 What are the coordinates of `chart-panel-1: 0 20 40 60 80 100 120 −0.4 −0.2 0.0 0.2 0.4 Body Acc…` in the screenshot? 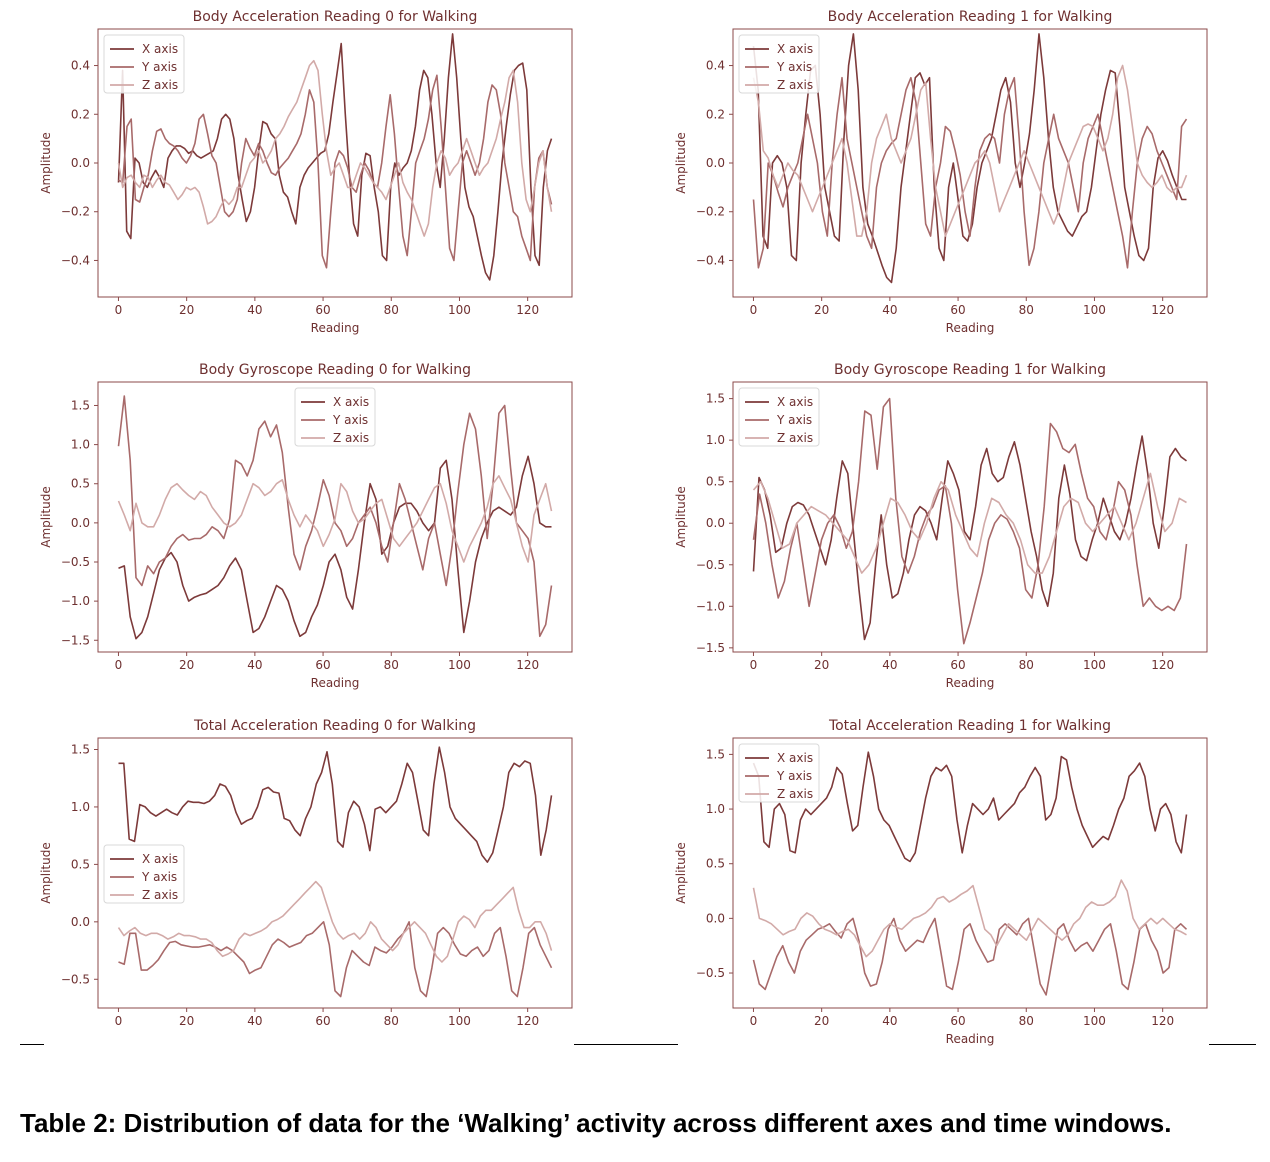 It's located at (941, 172).